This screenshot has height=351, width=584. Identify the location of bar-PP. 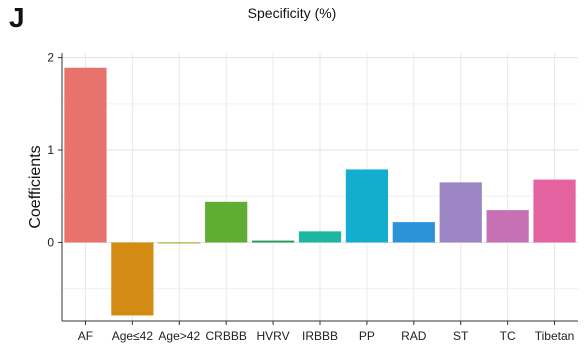
(367, 206).